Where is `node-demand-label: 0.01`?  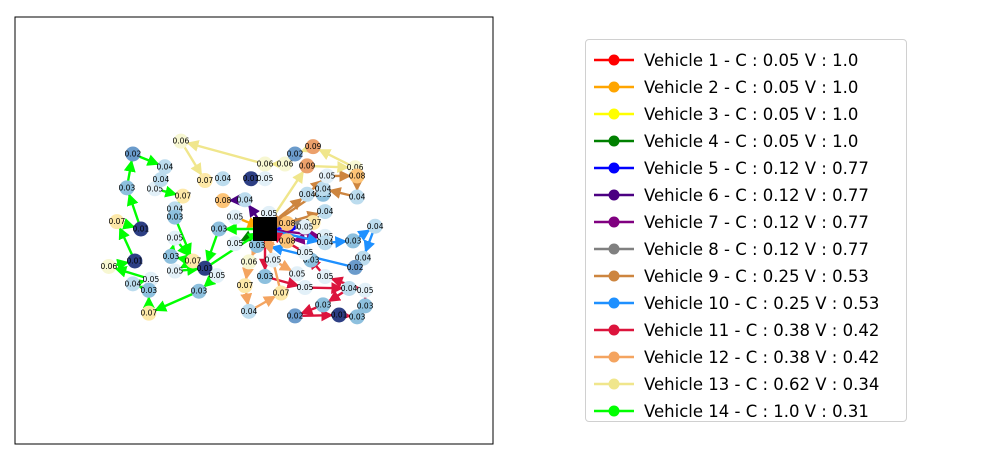 node-demand-label: 0.01 is located at coordinates (251, 178).